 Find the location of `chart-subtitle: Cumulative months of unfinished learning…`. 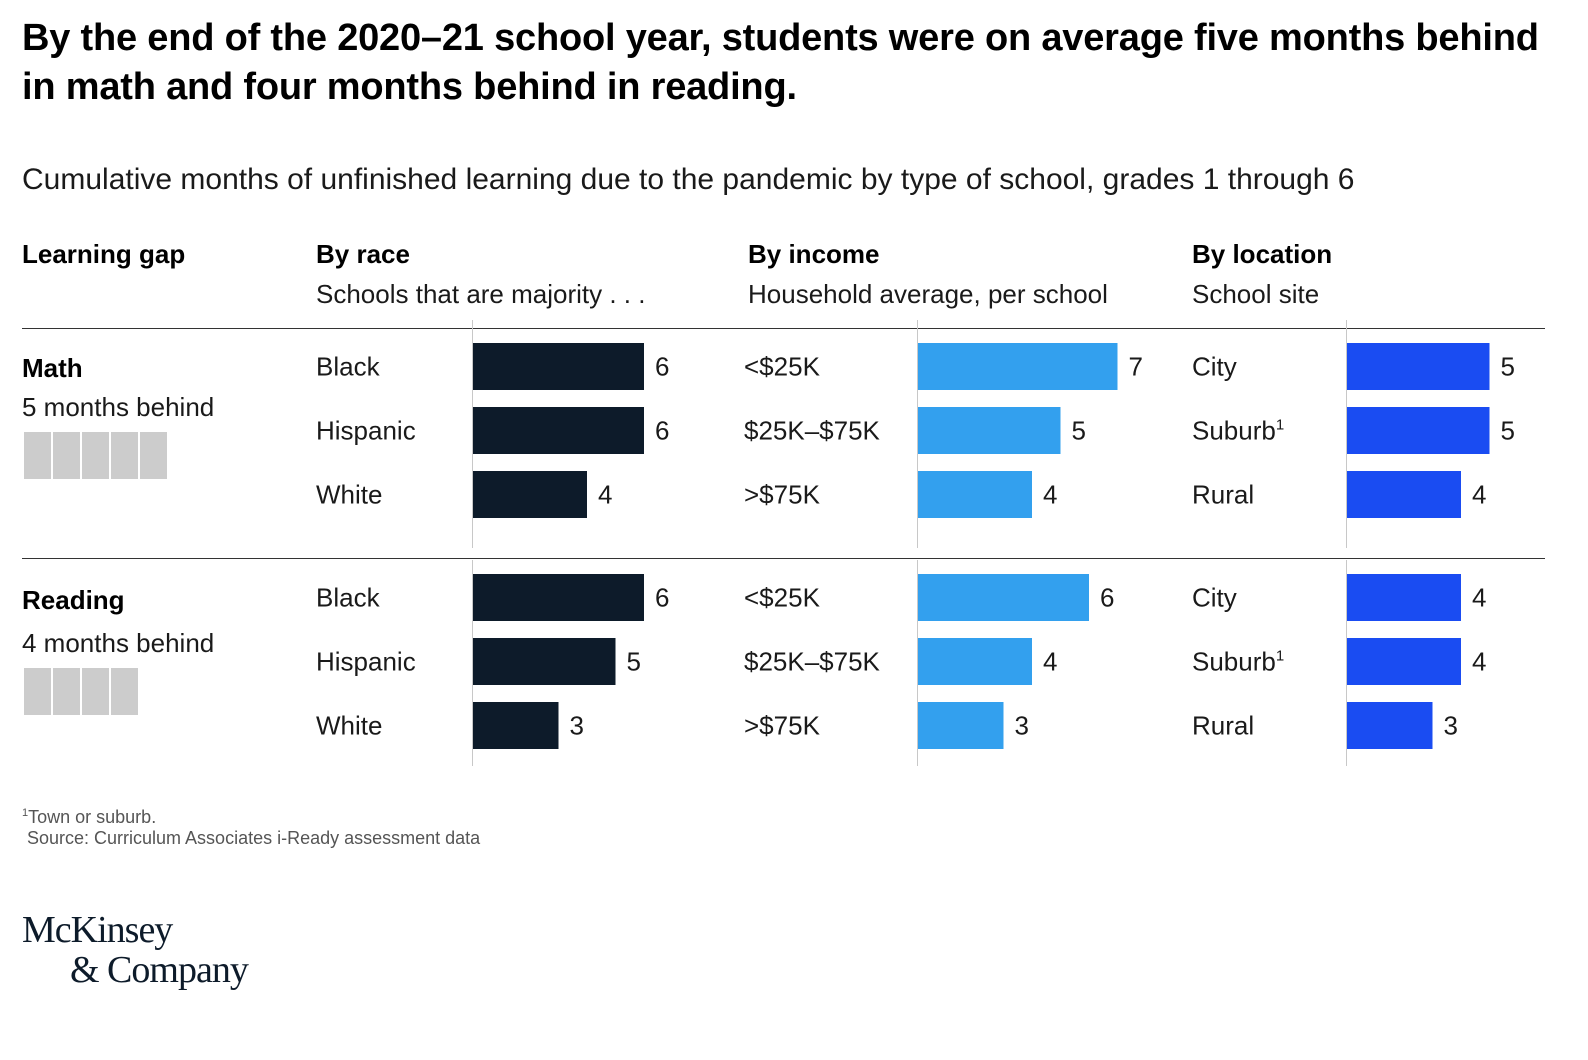

chart-subtitle: Cumulative months of unfinished learning… is located at coordinates (688, 179).